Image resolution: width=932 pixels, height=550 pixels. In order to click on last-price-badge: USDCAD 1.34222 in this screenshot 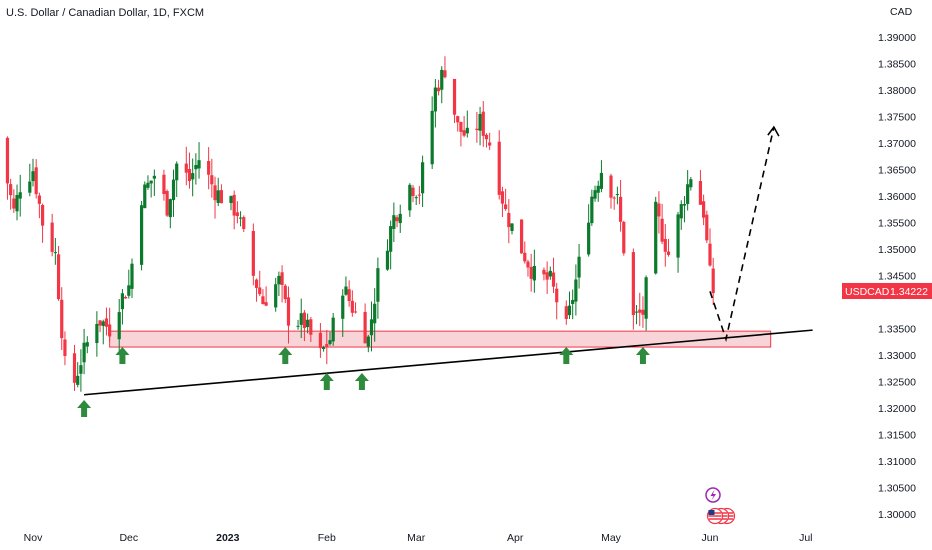, I will do `click(887, 291)`.